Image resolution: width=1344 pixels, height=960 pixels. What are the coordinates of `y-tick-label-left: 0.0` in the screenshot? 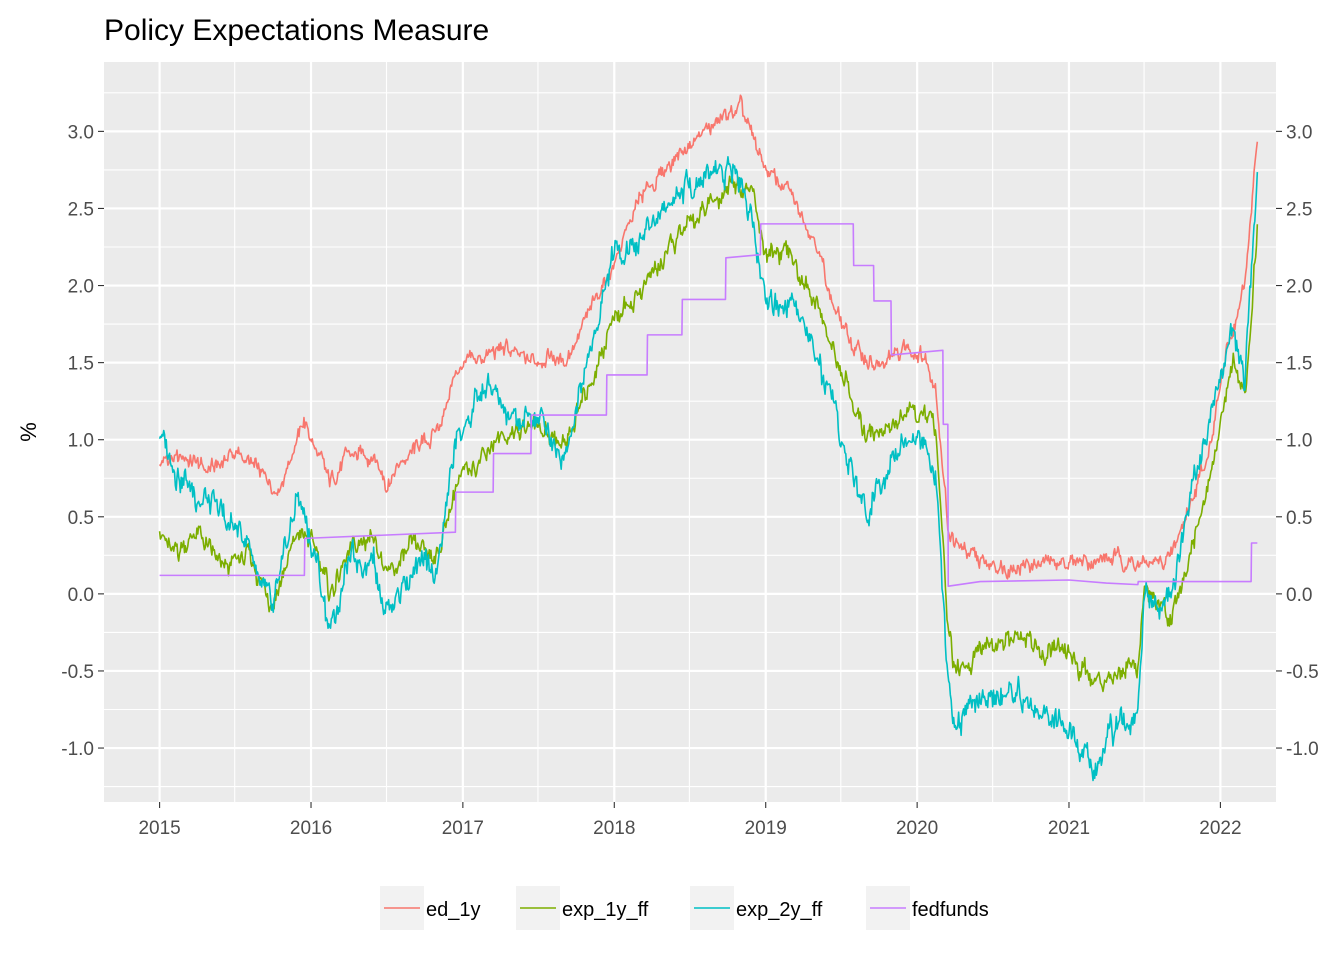 It's located at (81, 595).